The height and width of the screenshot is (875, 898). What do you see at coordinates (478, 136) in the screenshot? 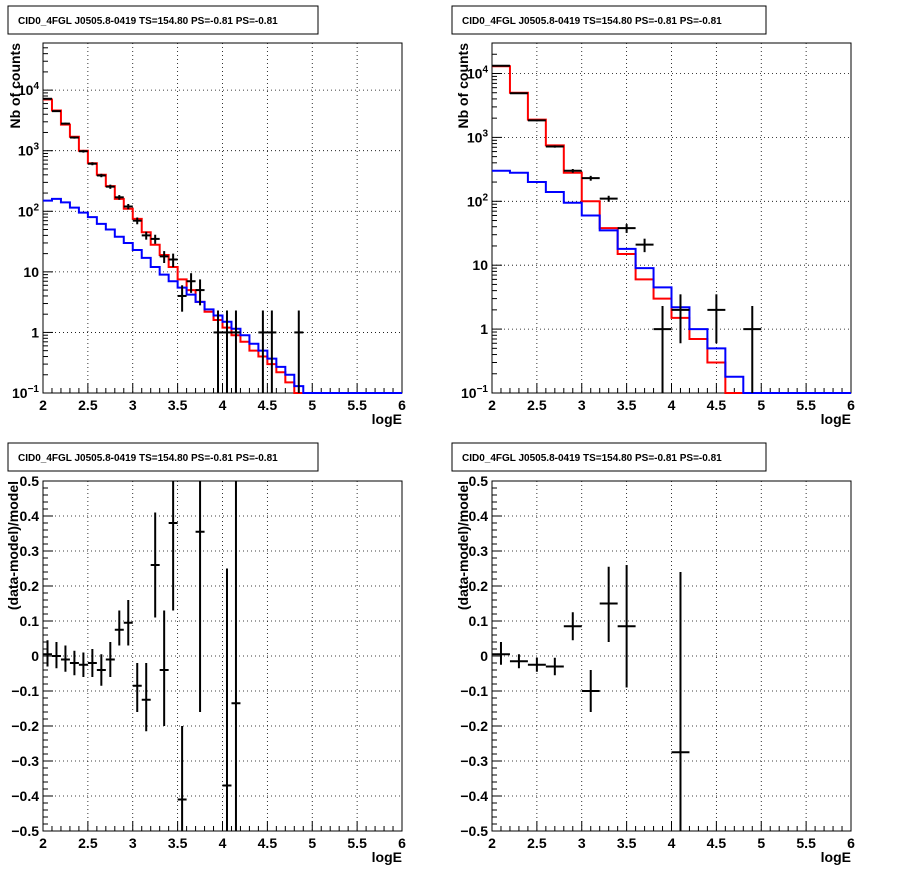
I see `y-tick-label: 10³` at bounding box center [478, 136].